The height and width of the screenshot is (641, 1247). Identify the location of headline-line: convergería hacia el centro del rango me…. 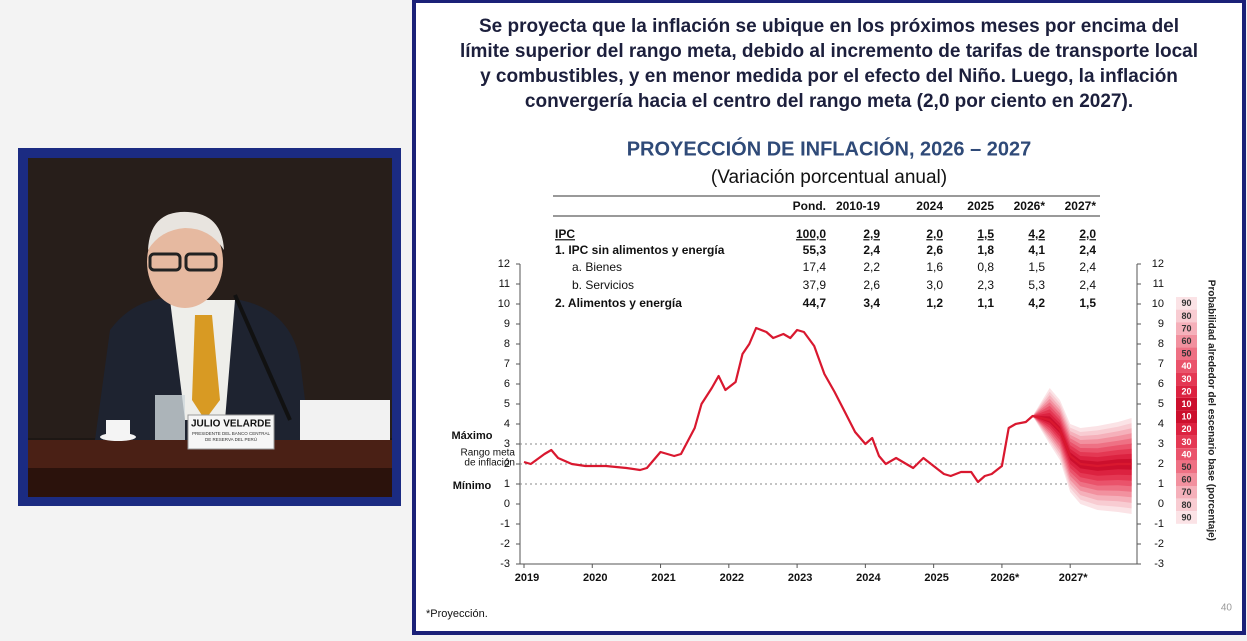
(829, 101).